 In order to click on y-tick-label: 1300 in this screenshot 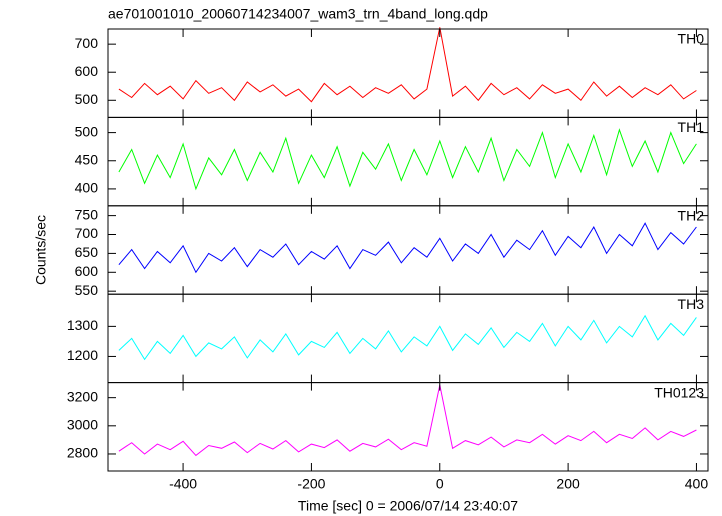, I will do `click(82, 325)`.